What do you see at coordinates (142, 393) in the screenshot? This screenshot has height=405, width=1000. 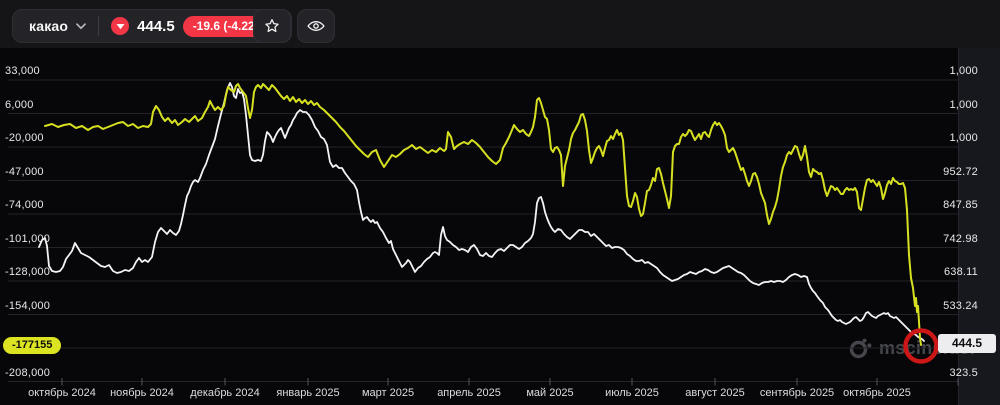 I see `x-axis-month-label: ноябрь 2024` at bounding box center [142, 393].